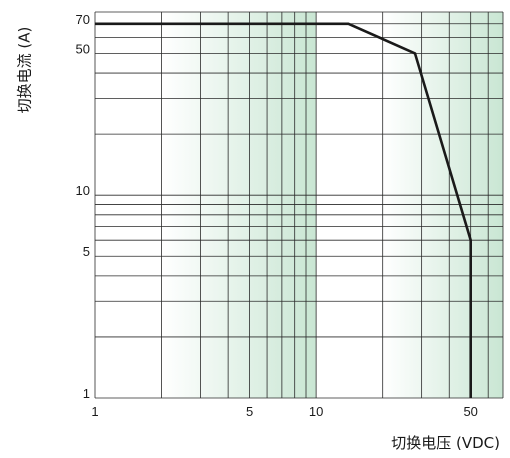 Image resolution: width=510 pixels, height=458 pixels. I want to click on y-tick-label: 50, so click(83, 48).